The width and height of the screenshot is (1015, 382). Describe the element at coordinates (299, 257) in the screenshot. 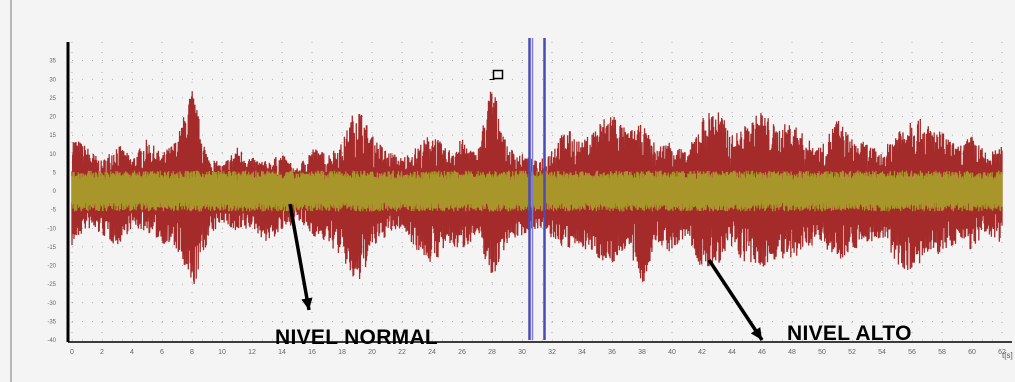

I see `arrow-nivel-normal` at that location.